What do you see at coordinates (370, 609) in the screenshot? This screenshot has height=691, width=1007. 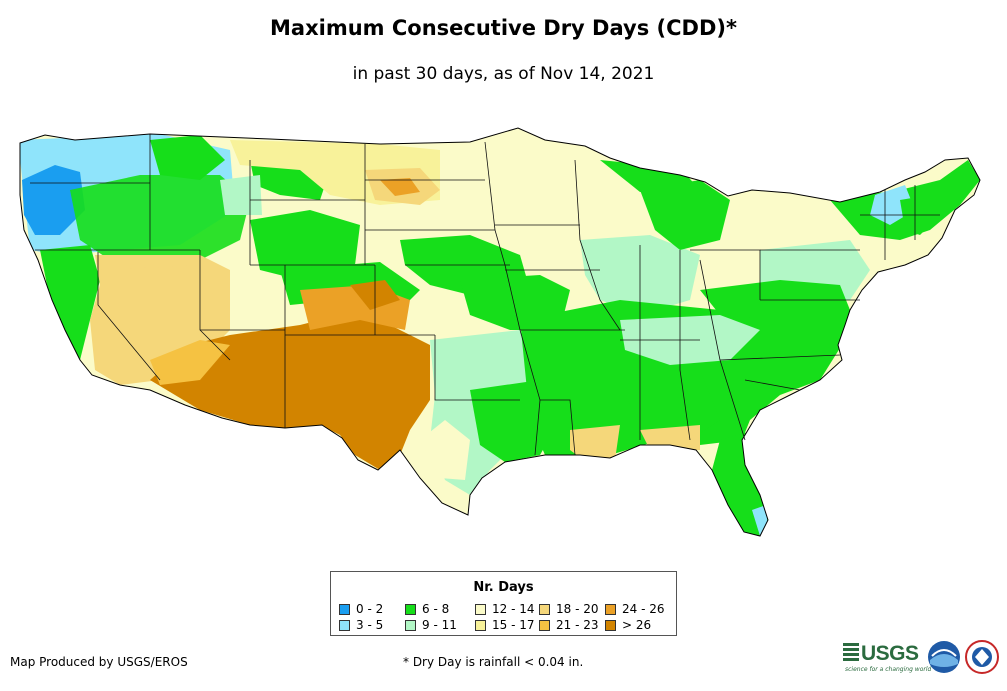 I see `legend-label: 0 - 2` at bounding box center [370, 609].